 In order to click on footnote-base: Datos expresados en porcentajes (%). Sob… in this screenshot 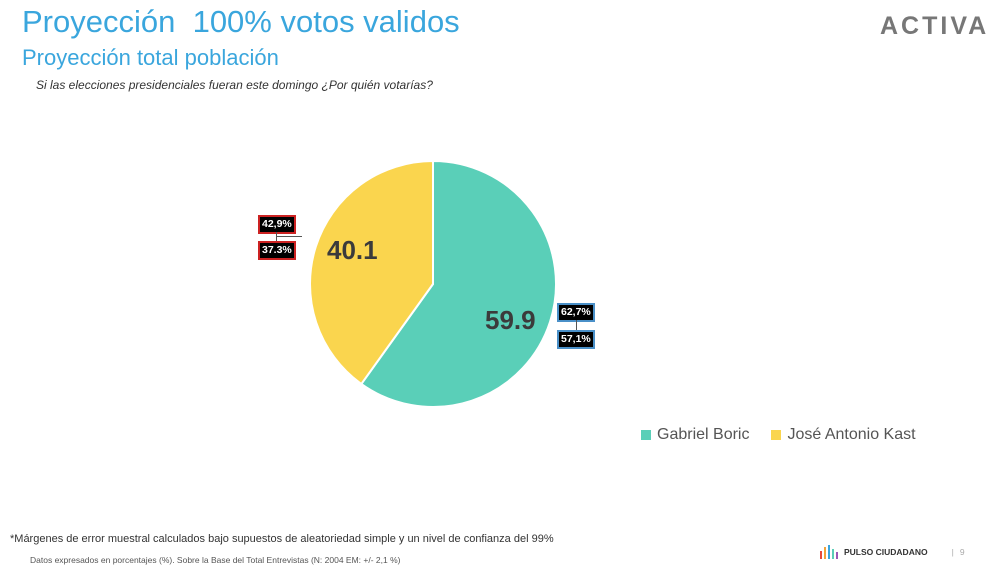, I will do `click(215, 560)`.